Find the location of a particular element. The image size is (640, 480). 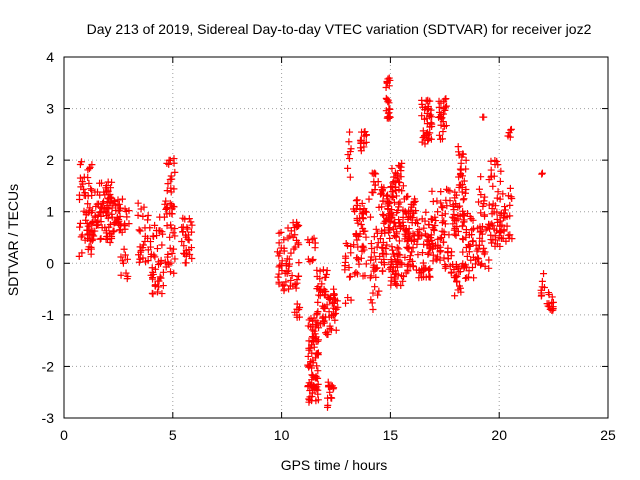

y-tick-label: -3 is located at coordinates (48, 418).